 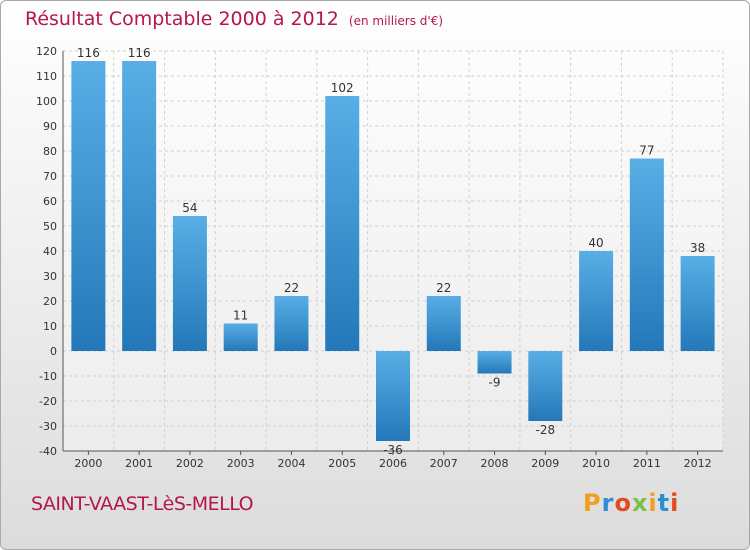 What do you see at coordinates (50, 326) in the screenshot?
I see `y-tick-label: 10` at bounding box center [50, 326].